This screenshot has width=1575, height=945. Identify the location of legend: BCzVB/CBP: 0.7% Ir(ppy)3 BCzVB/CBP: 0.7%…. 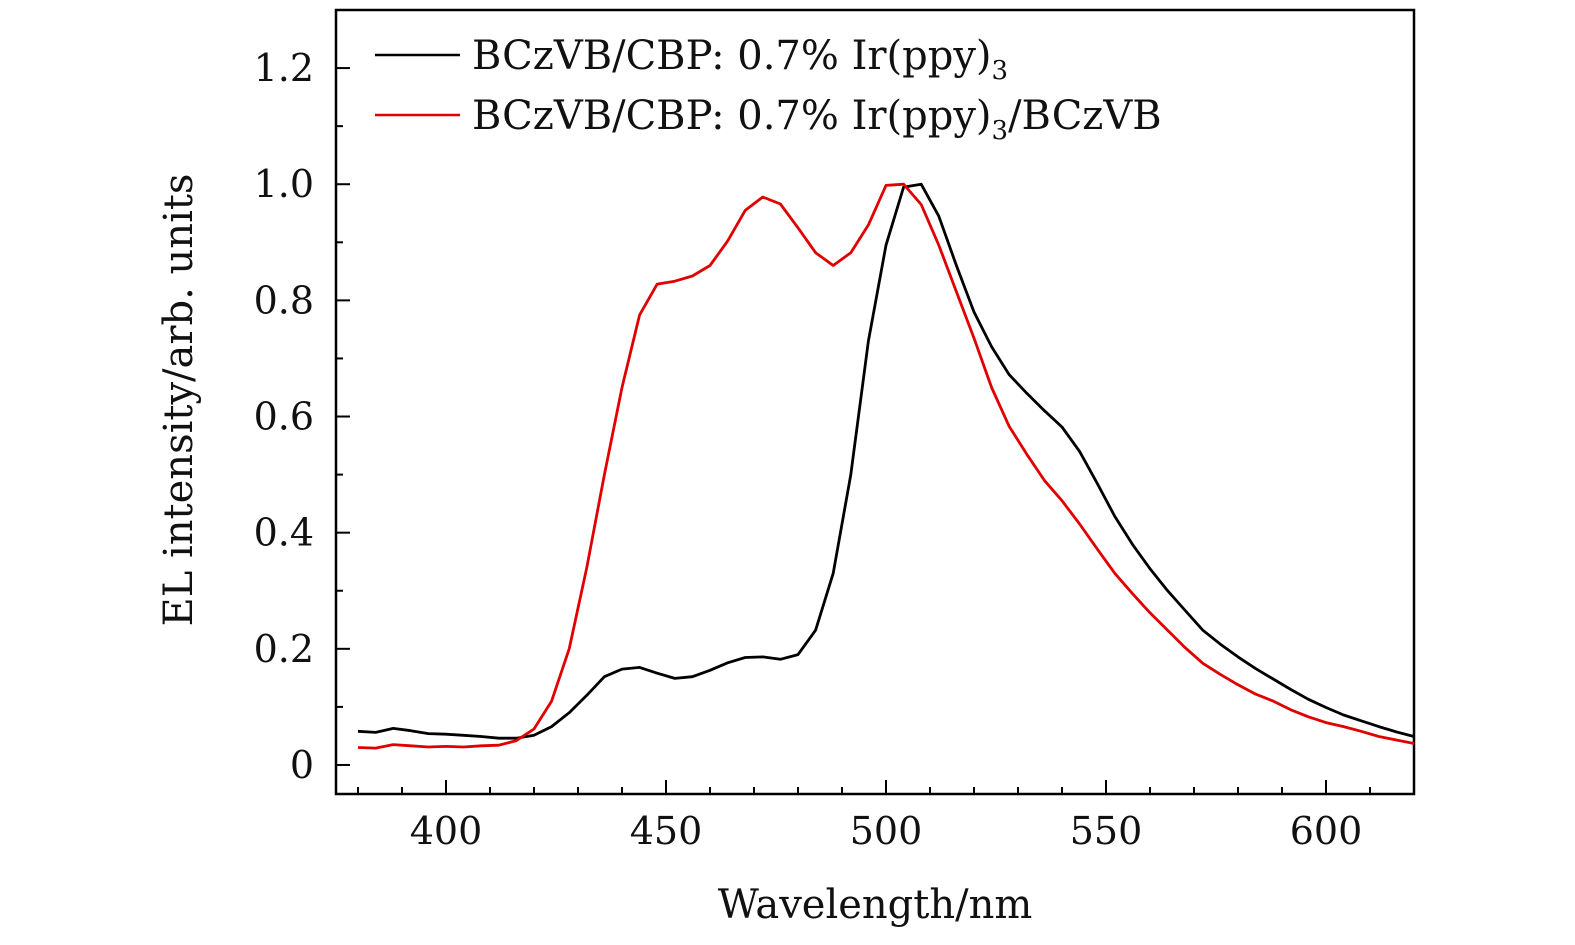
(768, 89).